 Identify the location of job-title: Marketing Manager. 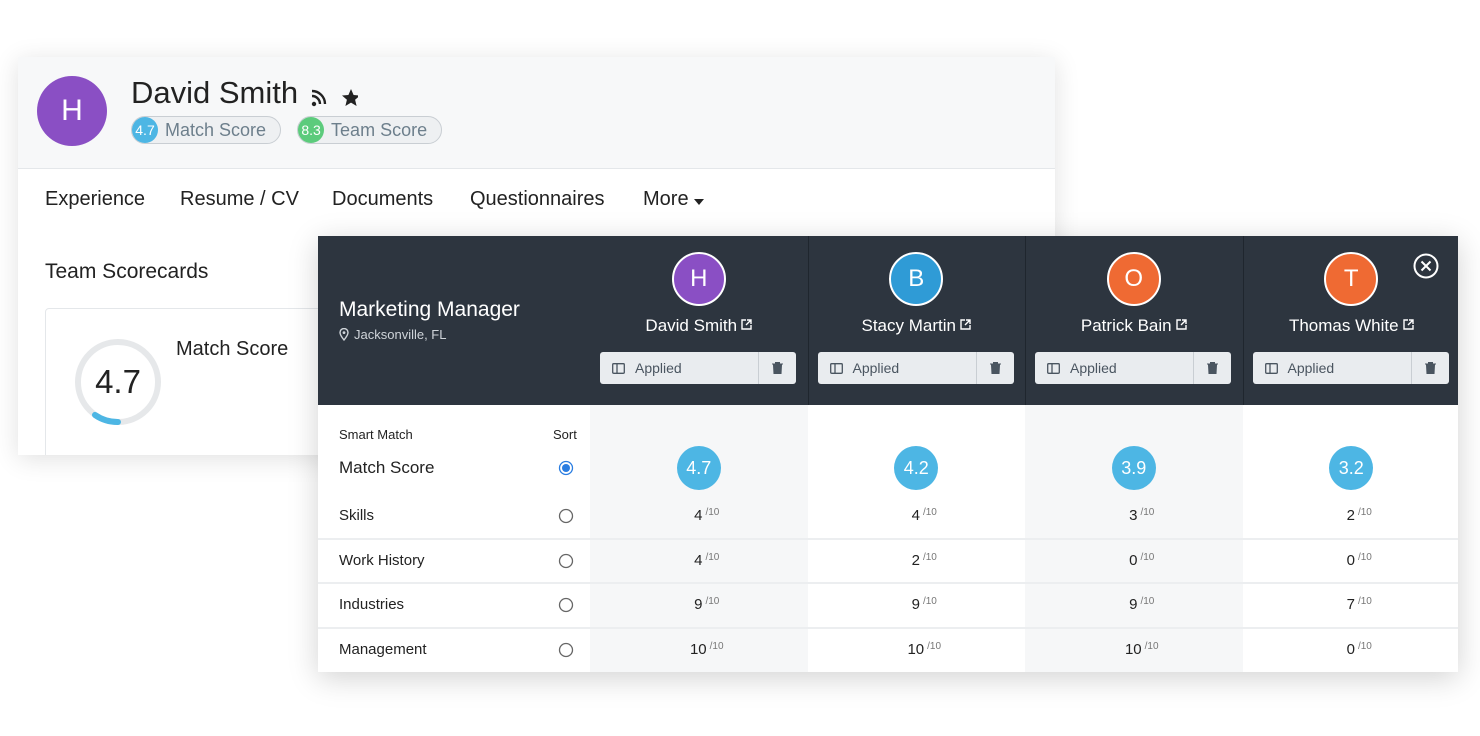
(429, 309).